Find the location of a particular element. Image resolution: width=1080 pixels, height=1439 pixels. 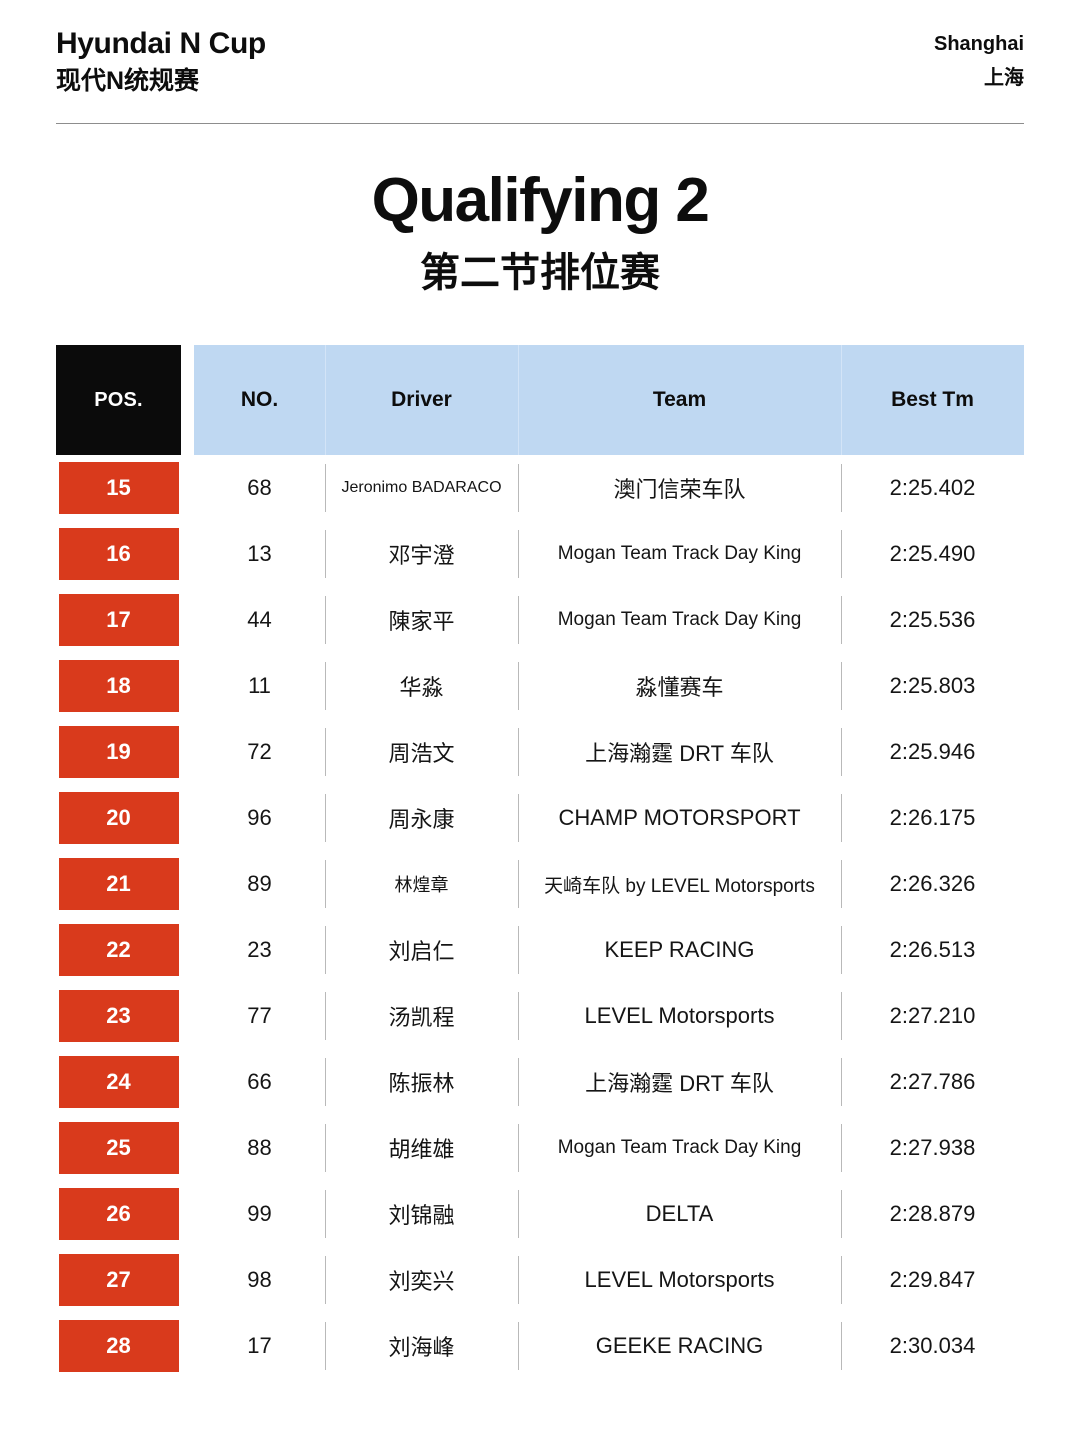

cell-position: 25 is located at coordinates (118, 1148).